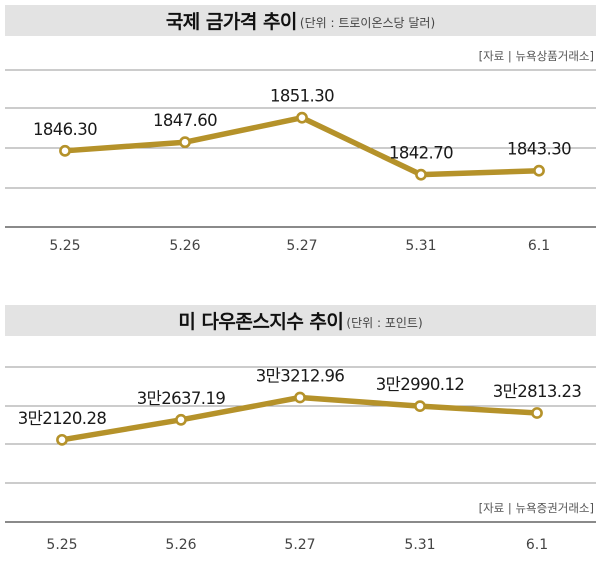 The height and width of the screenshot is (565, 600). What do you see at coordinates (185, 120) in the screenshot?
I see `gold-data-label: 1847.60` at bounding box center [185, 120].